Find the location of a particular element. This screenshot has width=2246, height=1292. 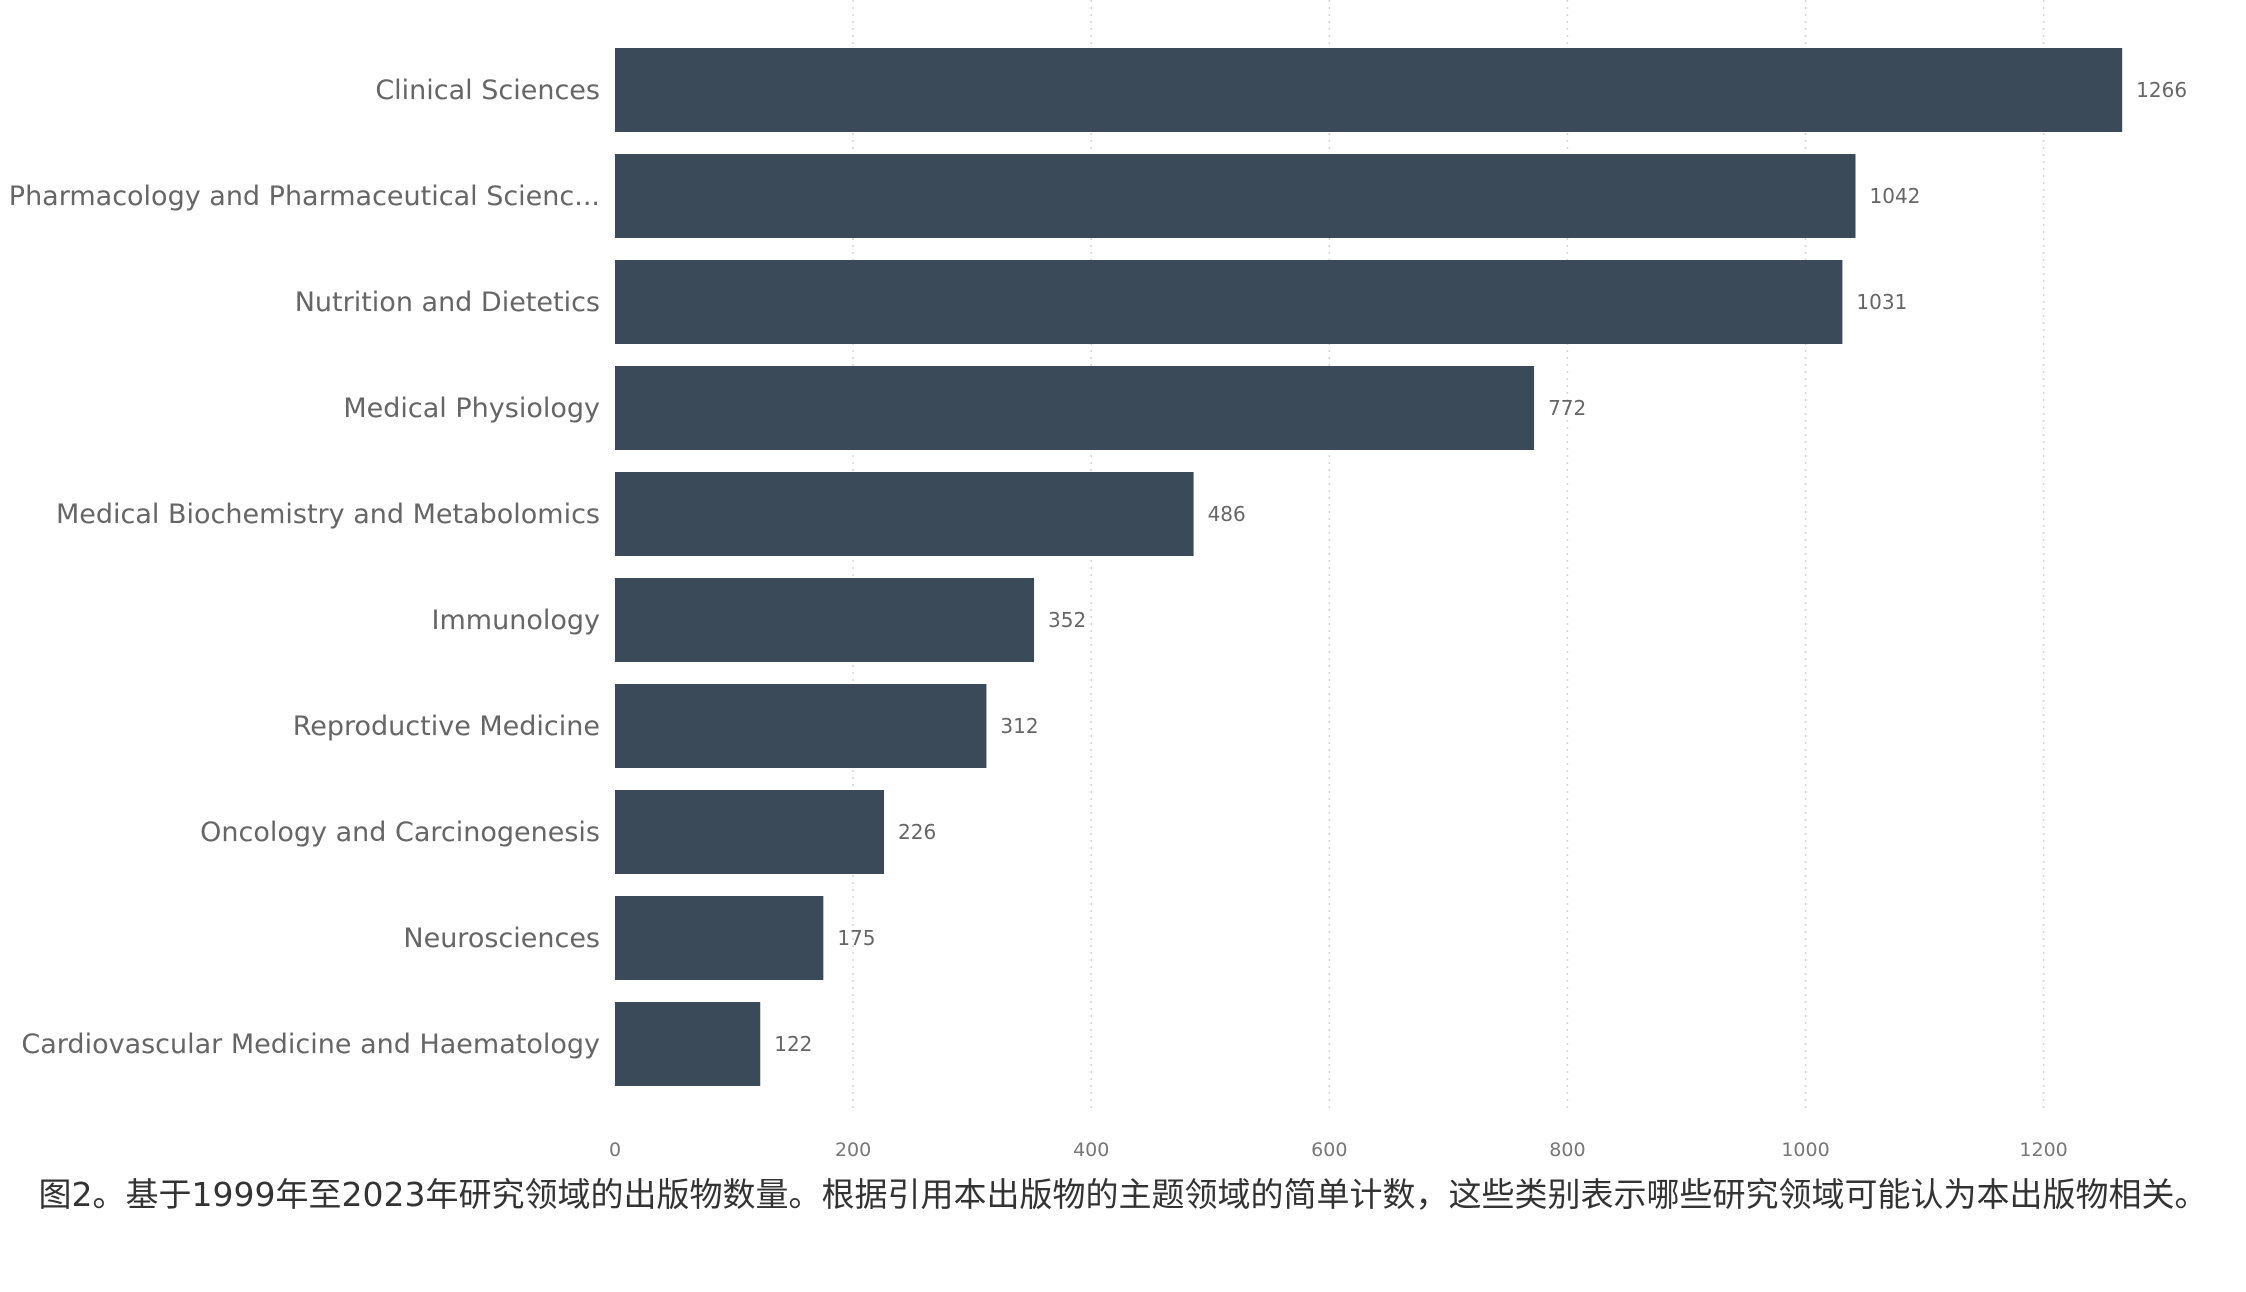

x-tick-label-1200: 1200 is located at coordinates (2043, 1149).